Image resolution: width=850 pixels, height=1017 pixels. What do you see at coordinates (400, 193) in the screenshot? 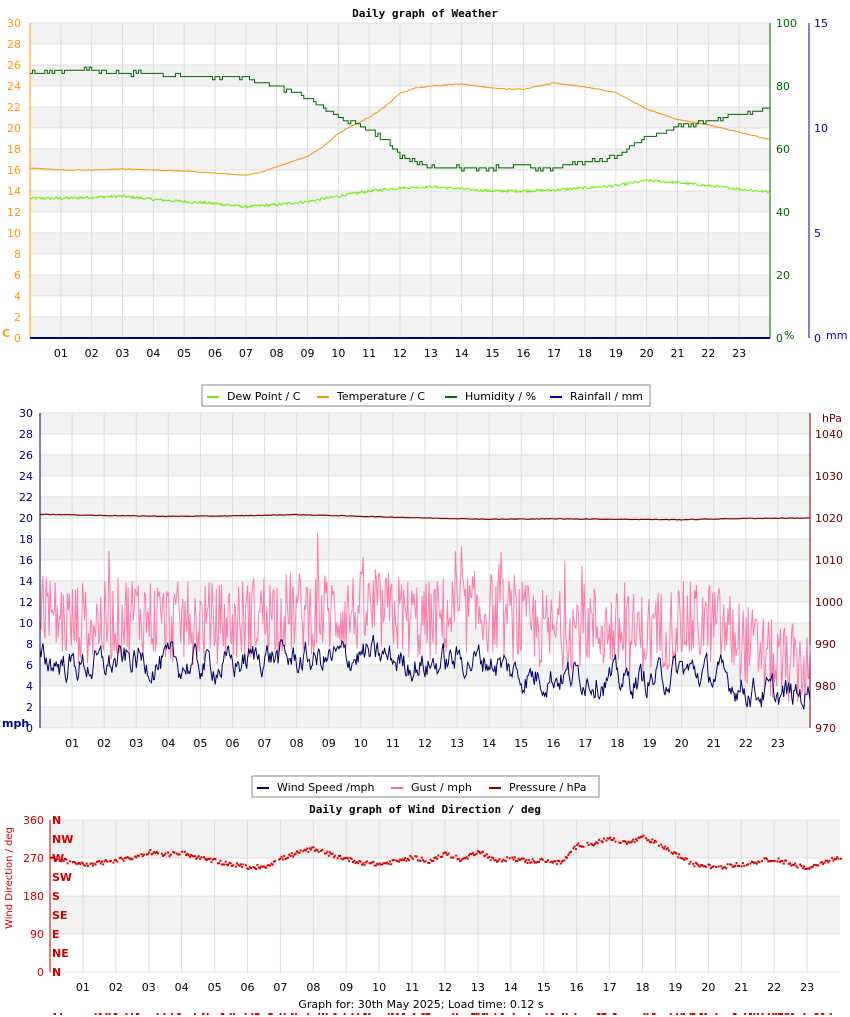
I see `dewpoint-line` at bounding box center [400, 193].